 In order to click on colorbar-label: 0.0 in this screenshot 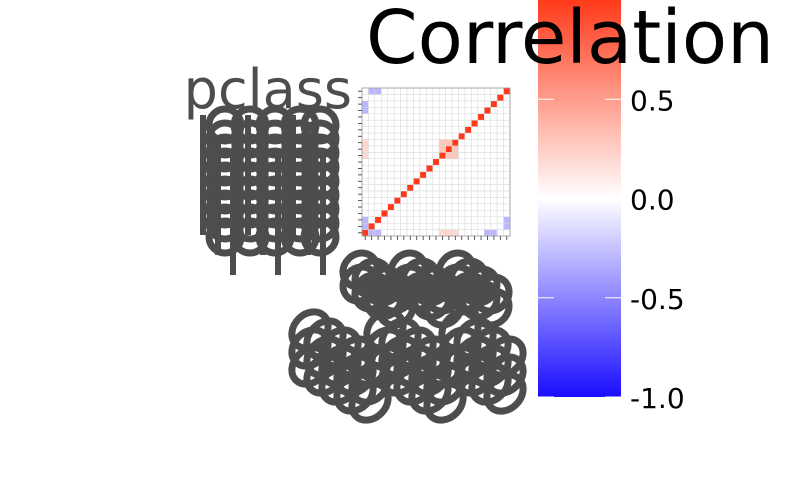, I will do `click(652, 200)`.